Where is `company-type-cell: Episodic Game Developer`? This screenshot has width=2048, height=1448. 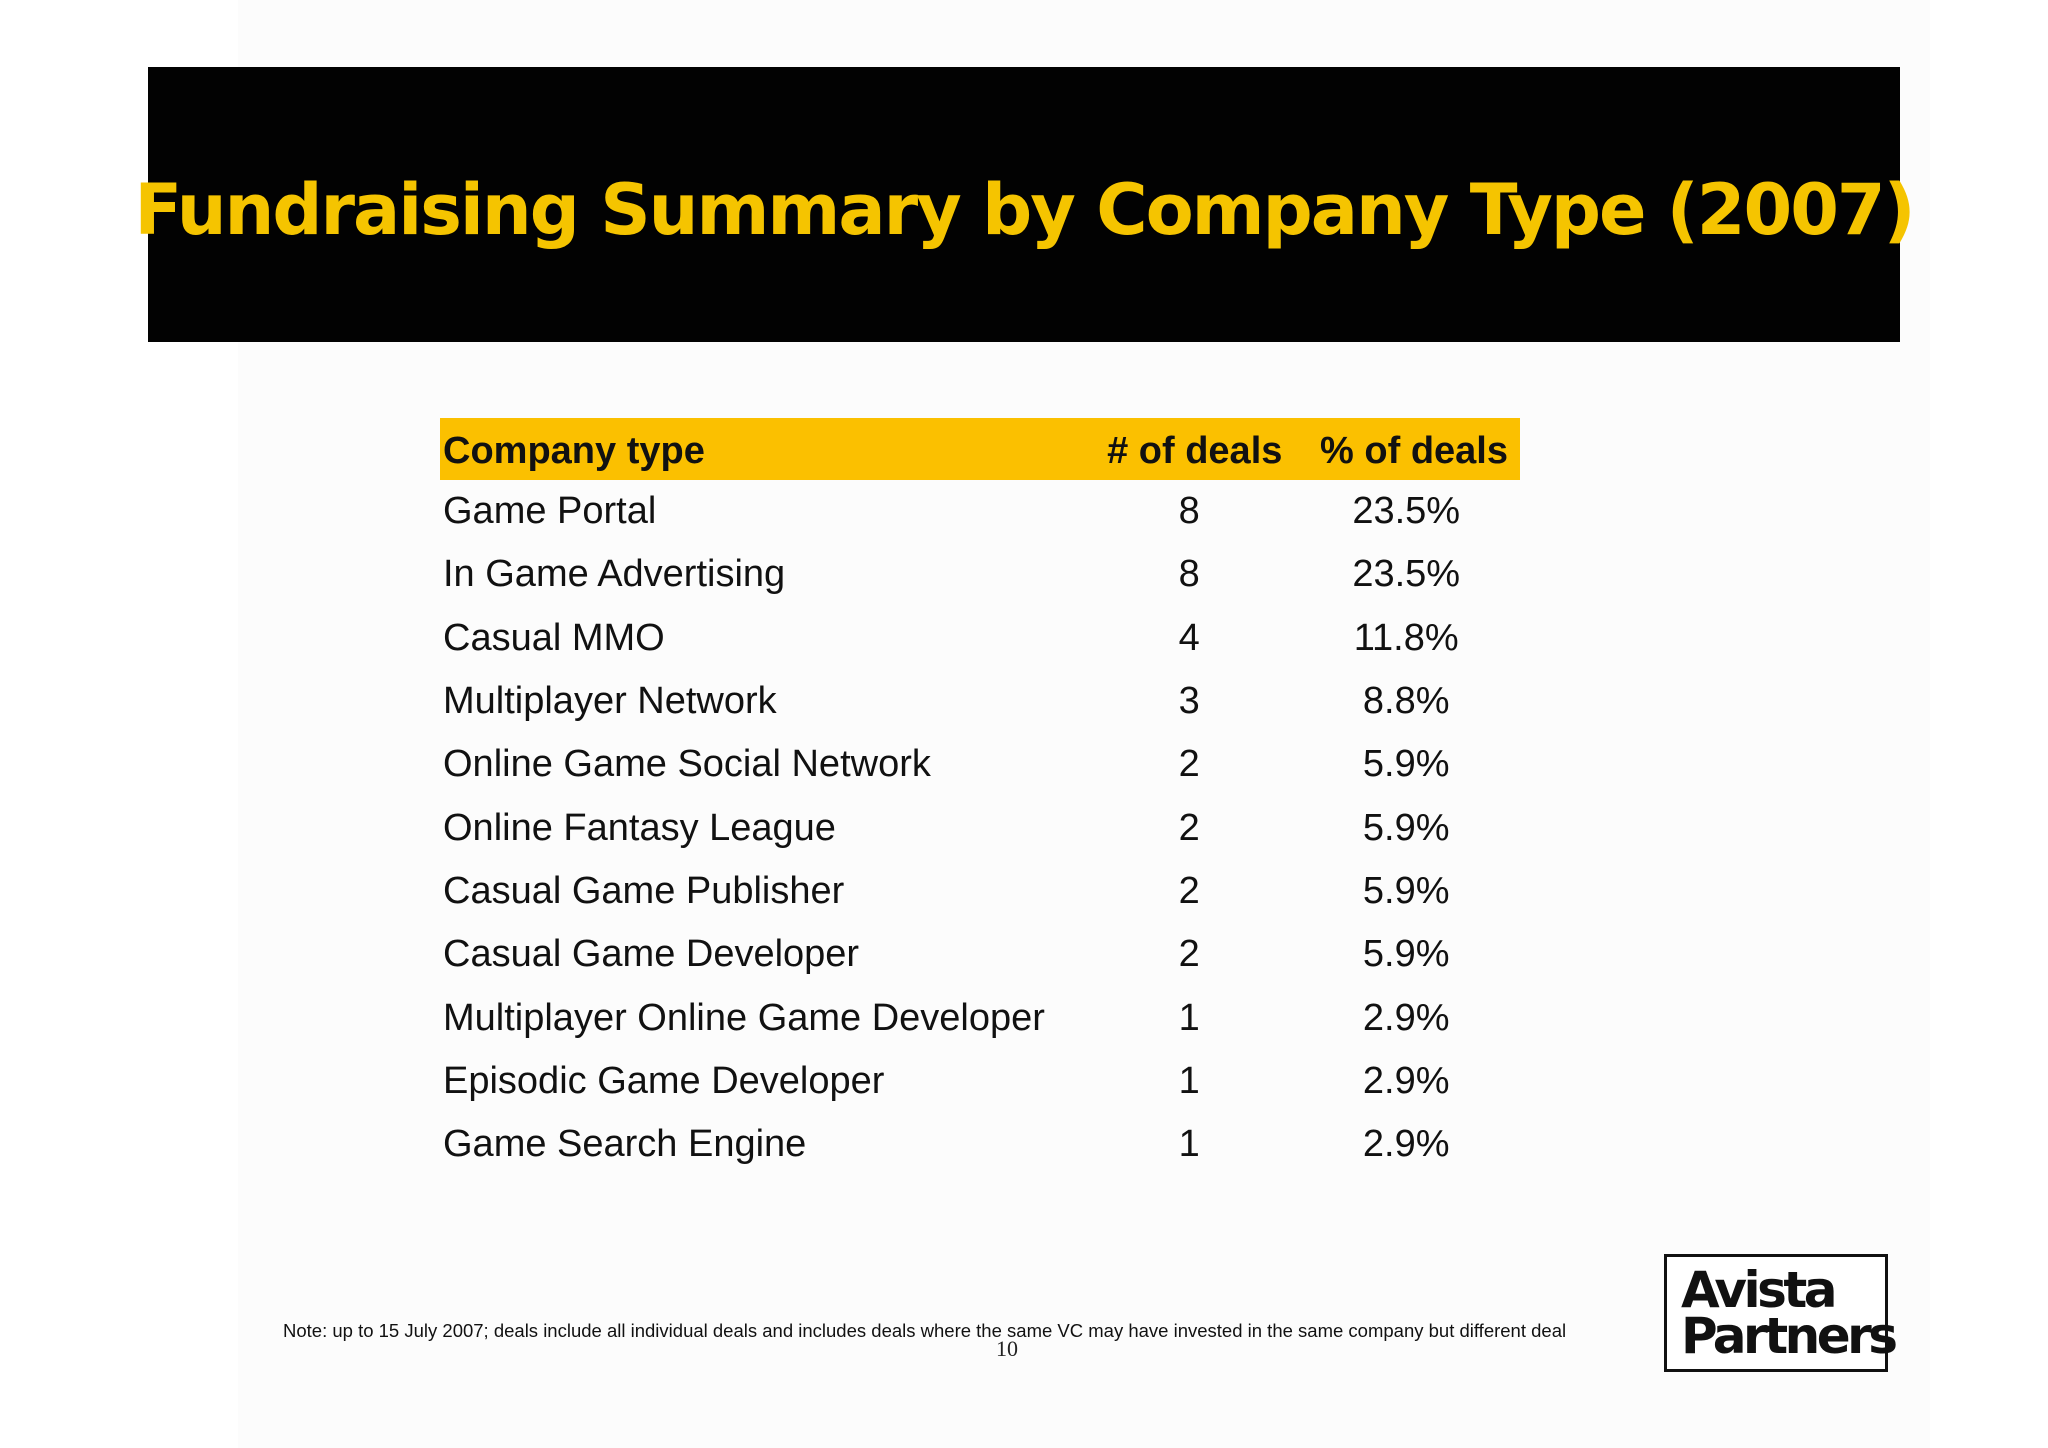
company-type-cell: Episodic Game Developer is located at coordinates (664, 1080).